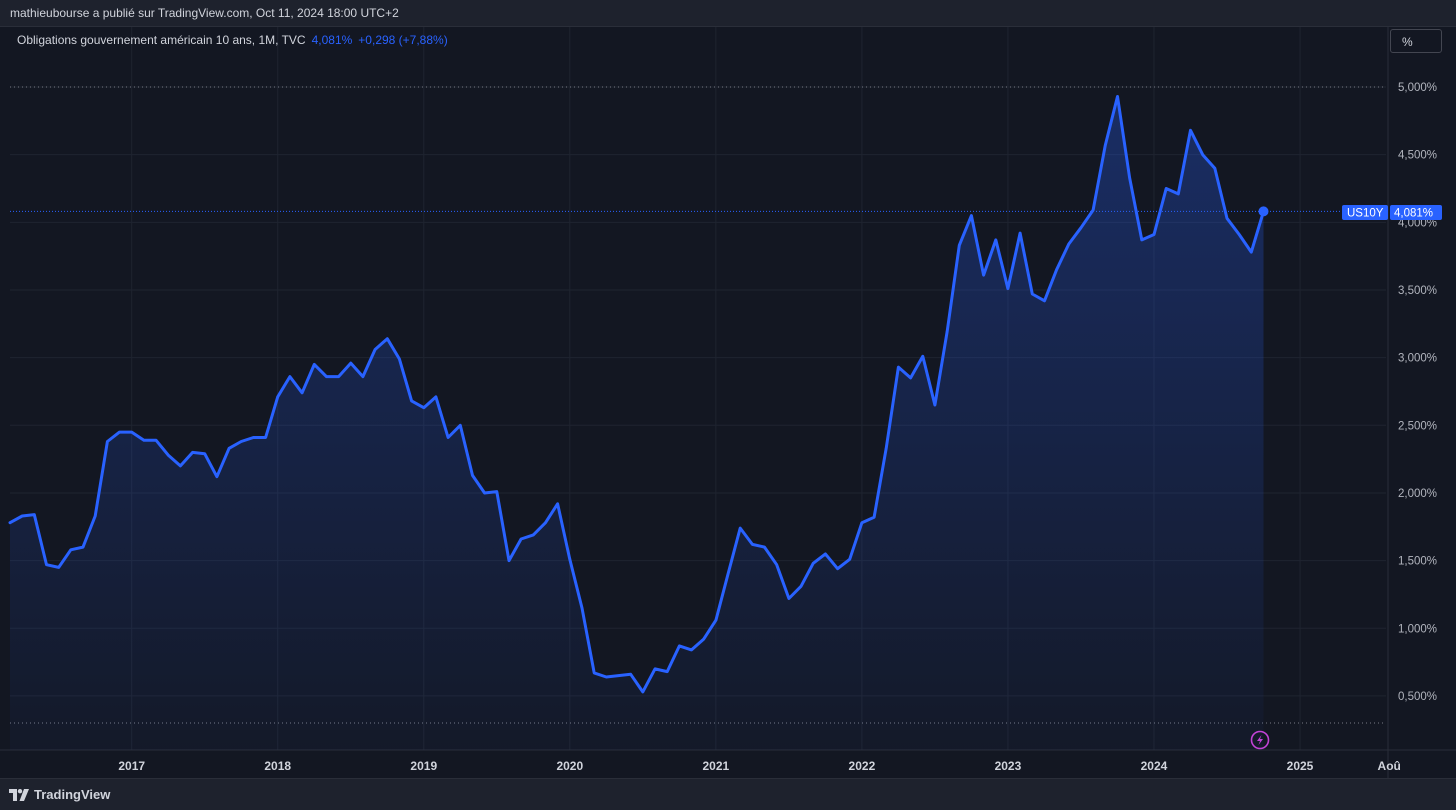 Image resolution: width=1456 pixels, height=810 pixels. What do you see at coordinates (403, 40) in the screenshot?
I see `legend-change: +0,298 (+7,88%)` at bounding box center [403, 40].